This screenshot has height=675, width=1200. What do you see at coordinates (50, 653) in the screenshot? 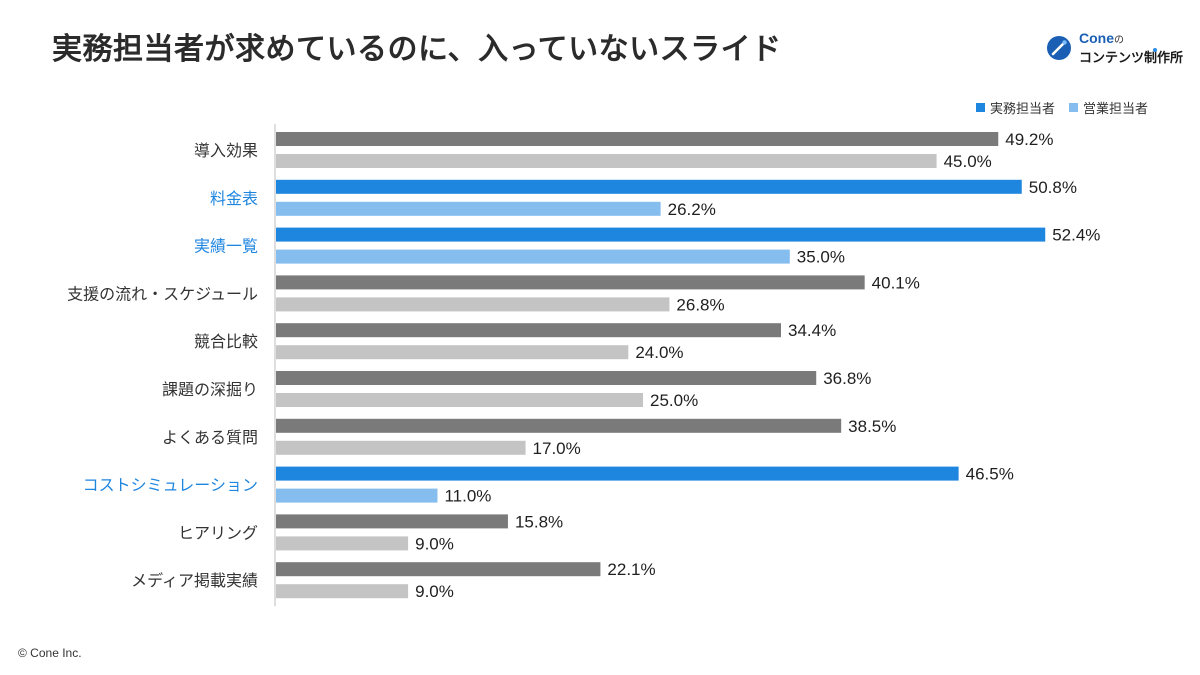
I see `copyright-text: © Cone Inc.` at bounding box center [50, 653].